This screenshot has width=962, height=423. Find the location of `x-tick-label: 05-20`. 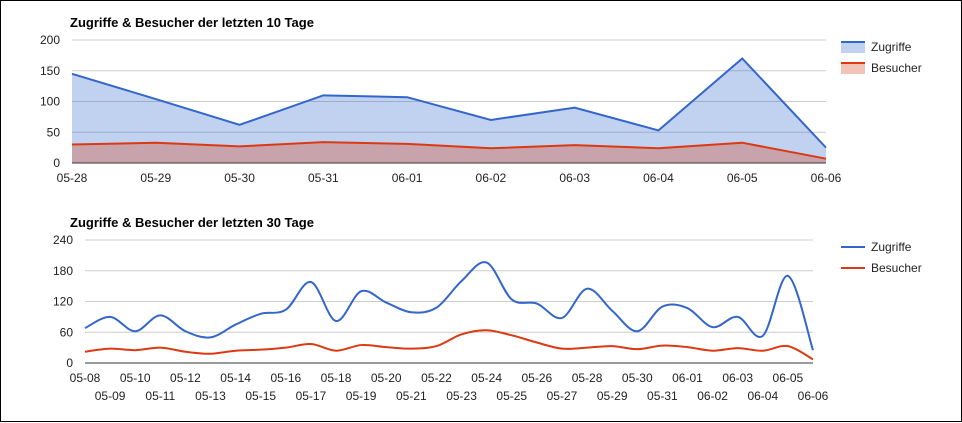

x-tick-label: 05-20 is located at coordinates (386, 378).